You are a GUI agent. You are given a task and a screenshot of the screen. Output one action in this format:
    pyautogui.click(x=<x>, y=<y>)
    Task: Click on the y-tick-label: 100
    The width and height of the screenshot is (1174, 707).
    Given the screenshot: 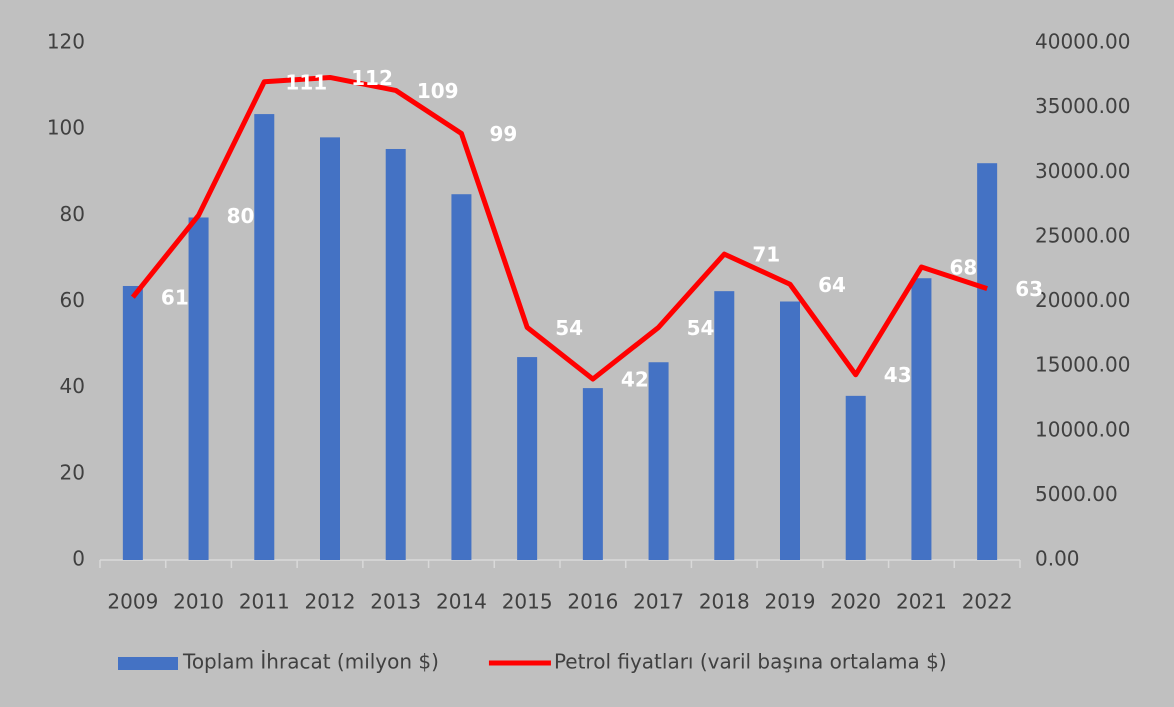 What is the action you would take?
    pyautogui.click(x=66, y=128)
    